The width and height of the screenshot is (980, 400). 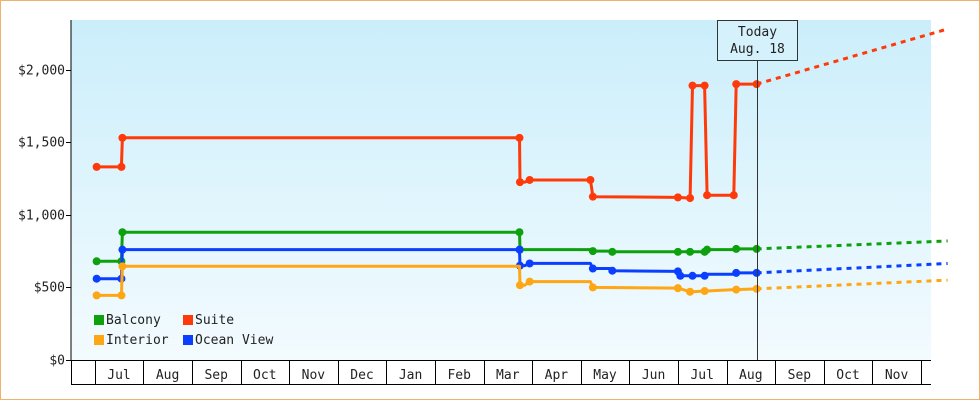 I want to click on x-tick-label: Mar, so click(x=508, y=375).